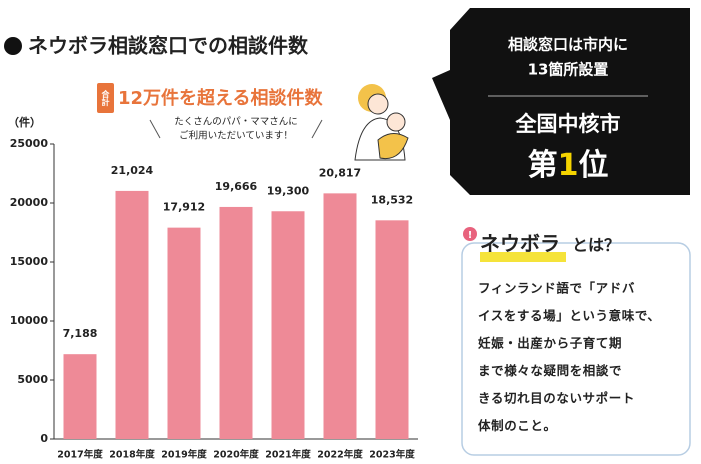 The image size is (701, 464). I want to click on info-title-suffix: とは？, so click(596, 245).